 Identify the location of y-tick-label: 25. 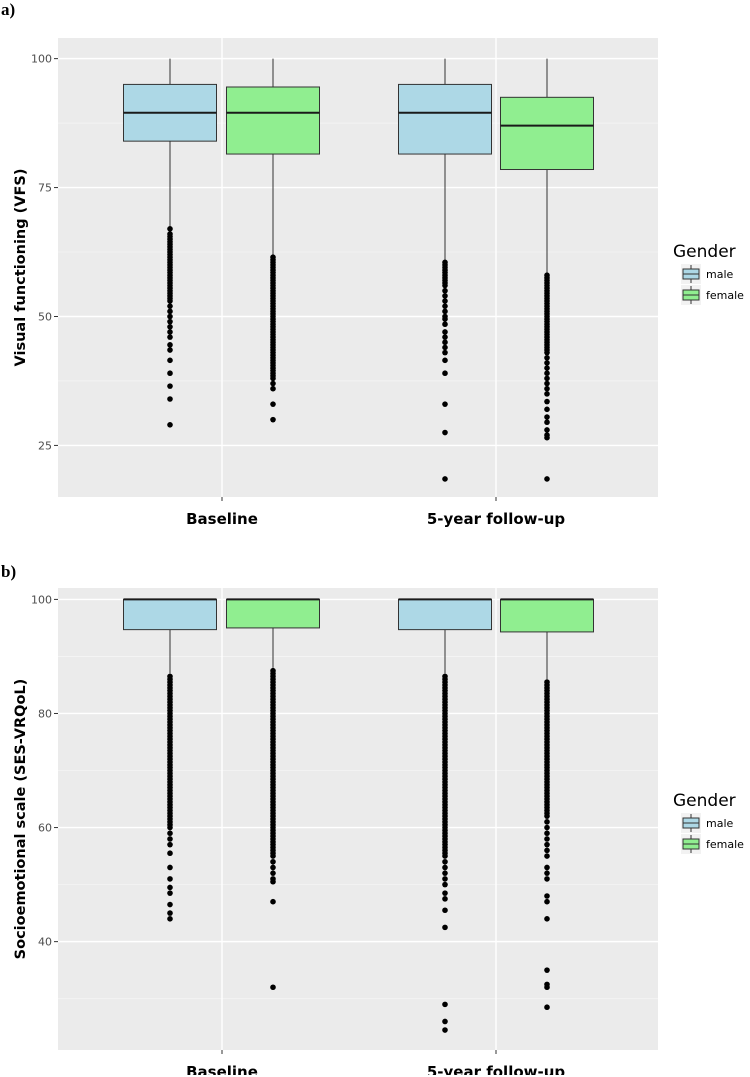
(45, 445).